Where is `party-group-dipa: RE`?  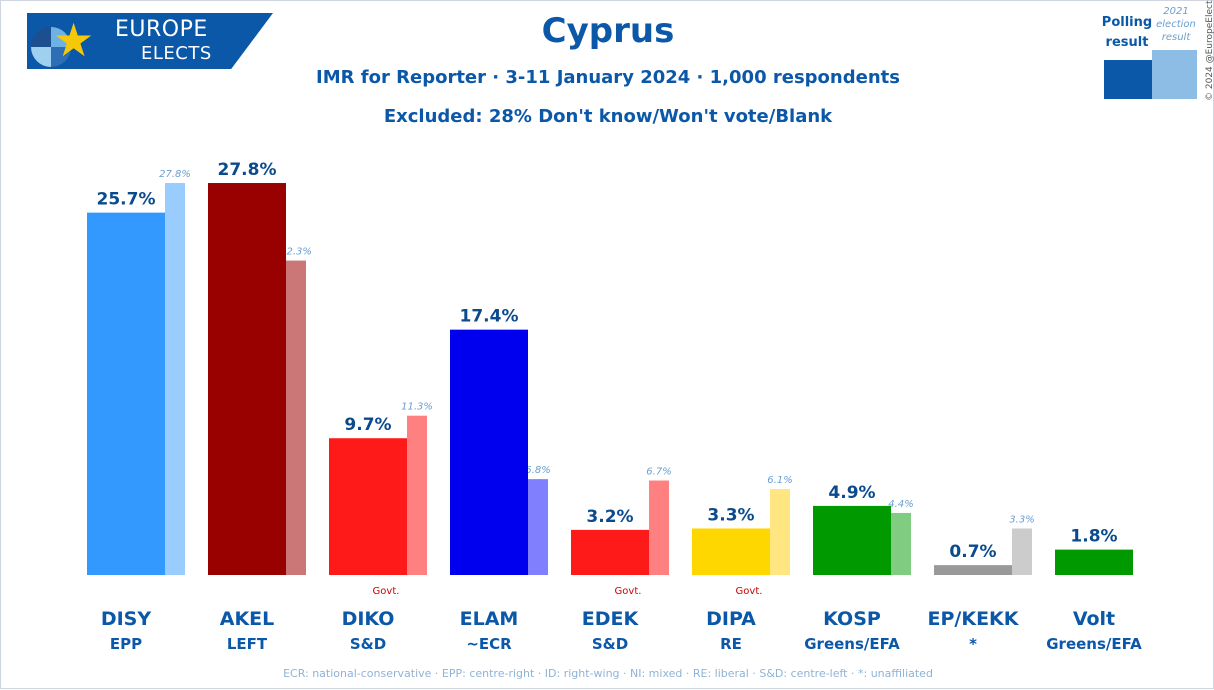
party-group-dipa: RE is located at coordinates (731, 644).